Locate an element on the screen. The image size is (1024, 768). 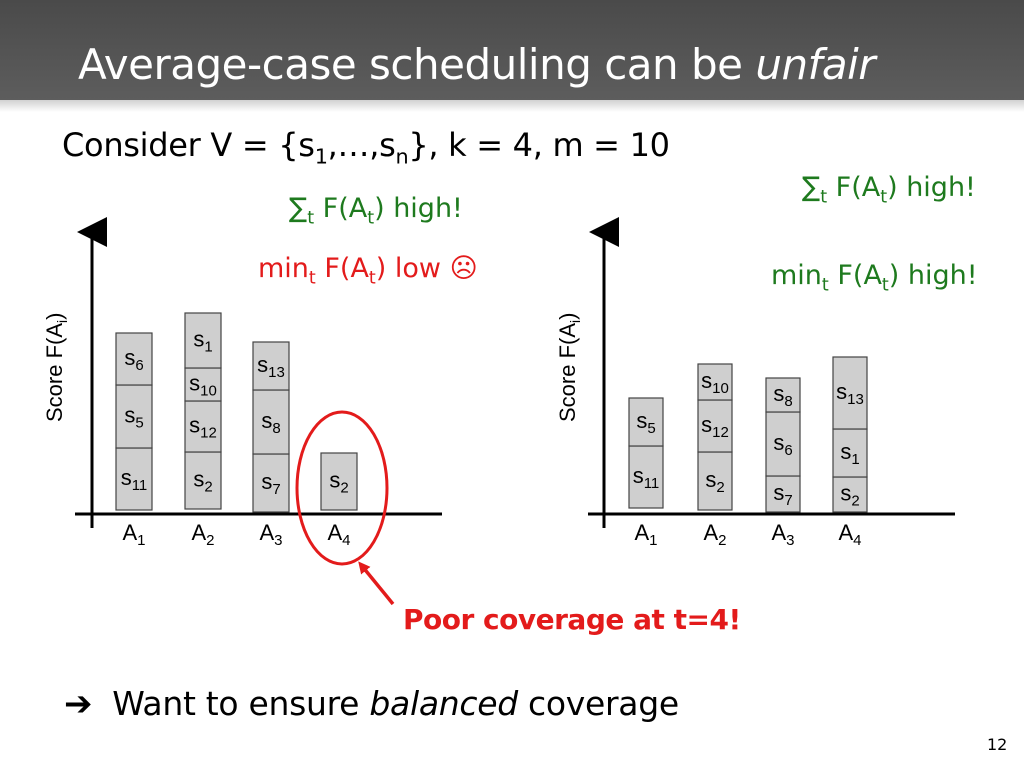
right-sum-high-label: ∑t F(At) high! is located at coordinates (889, 189).